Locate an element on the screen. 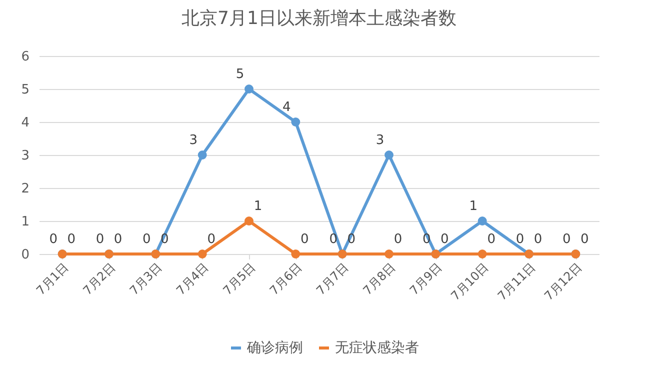 This screenshot has width=660, height=391. x-tick-label: 7月7日 is located at coordinates (333, 279).